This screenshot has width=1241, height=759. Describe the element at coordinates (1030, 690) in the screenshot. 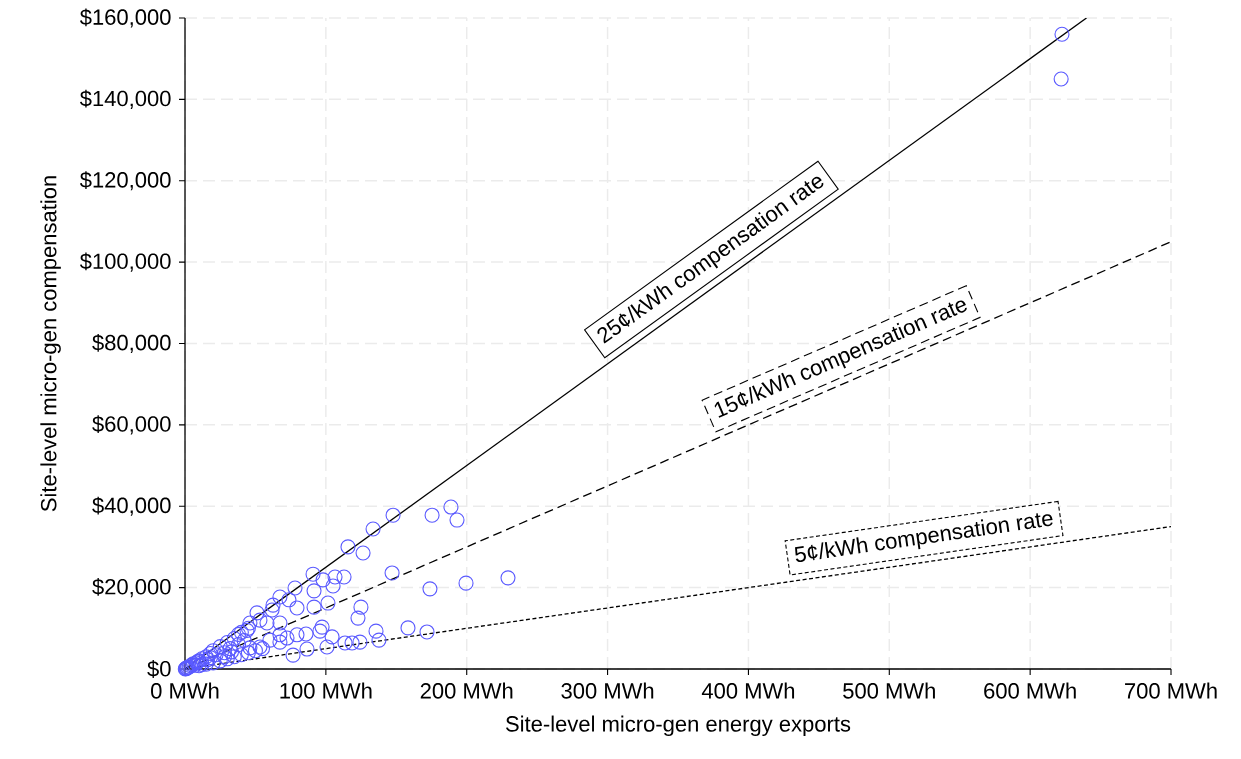

I see `x-tick-label: 600 MWh` at that location.